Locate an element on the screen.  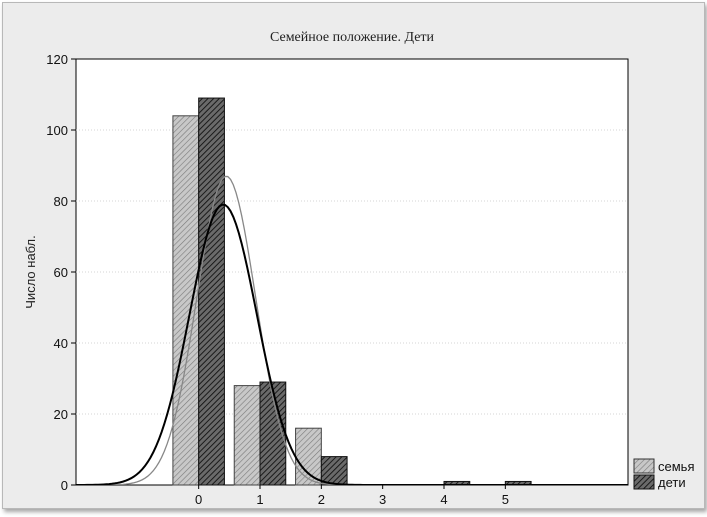
y-tick-label: 20 is located at coordinates (61, 414).